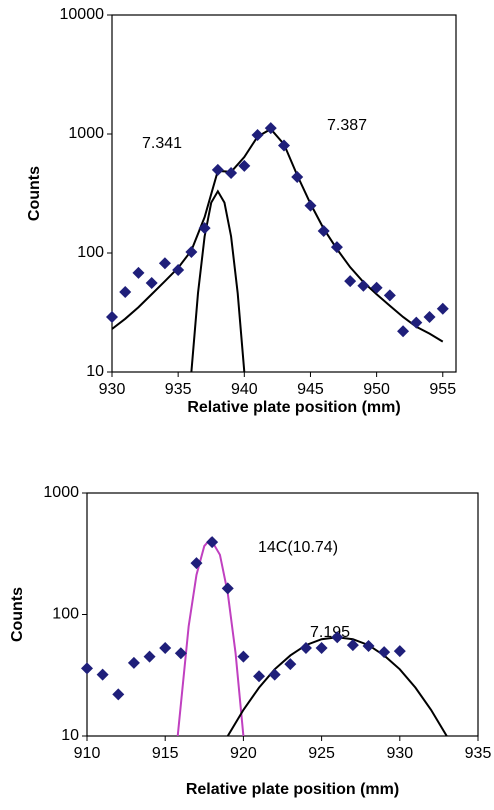  I want to click on x-tick-label: 925, so click(321, 753).